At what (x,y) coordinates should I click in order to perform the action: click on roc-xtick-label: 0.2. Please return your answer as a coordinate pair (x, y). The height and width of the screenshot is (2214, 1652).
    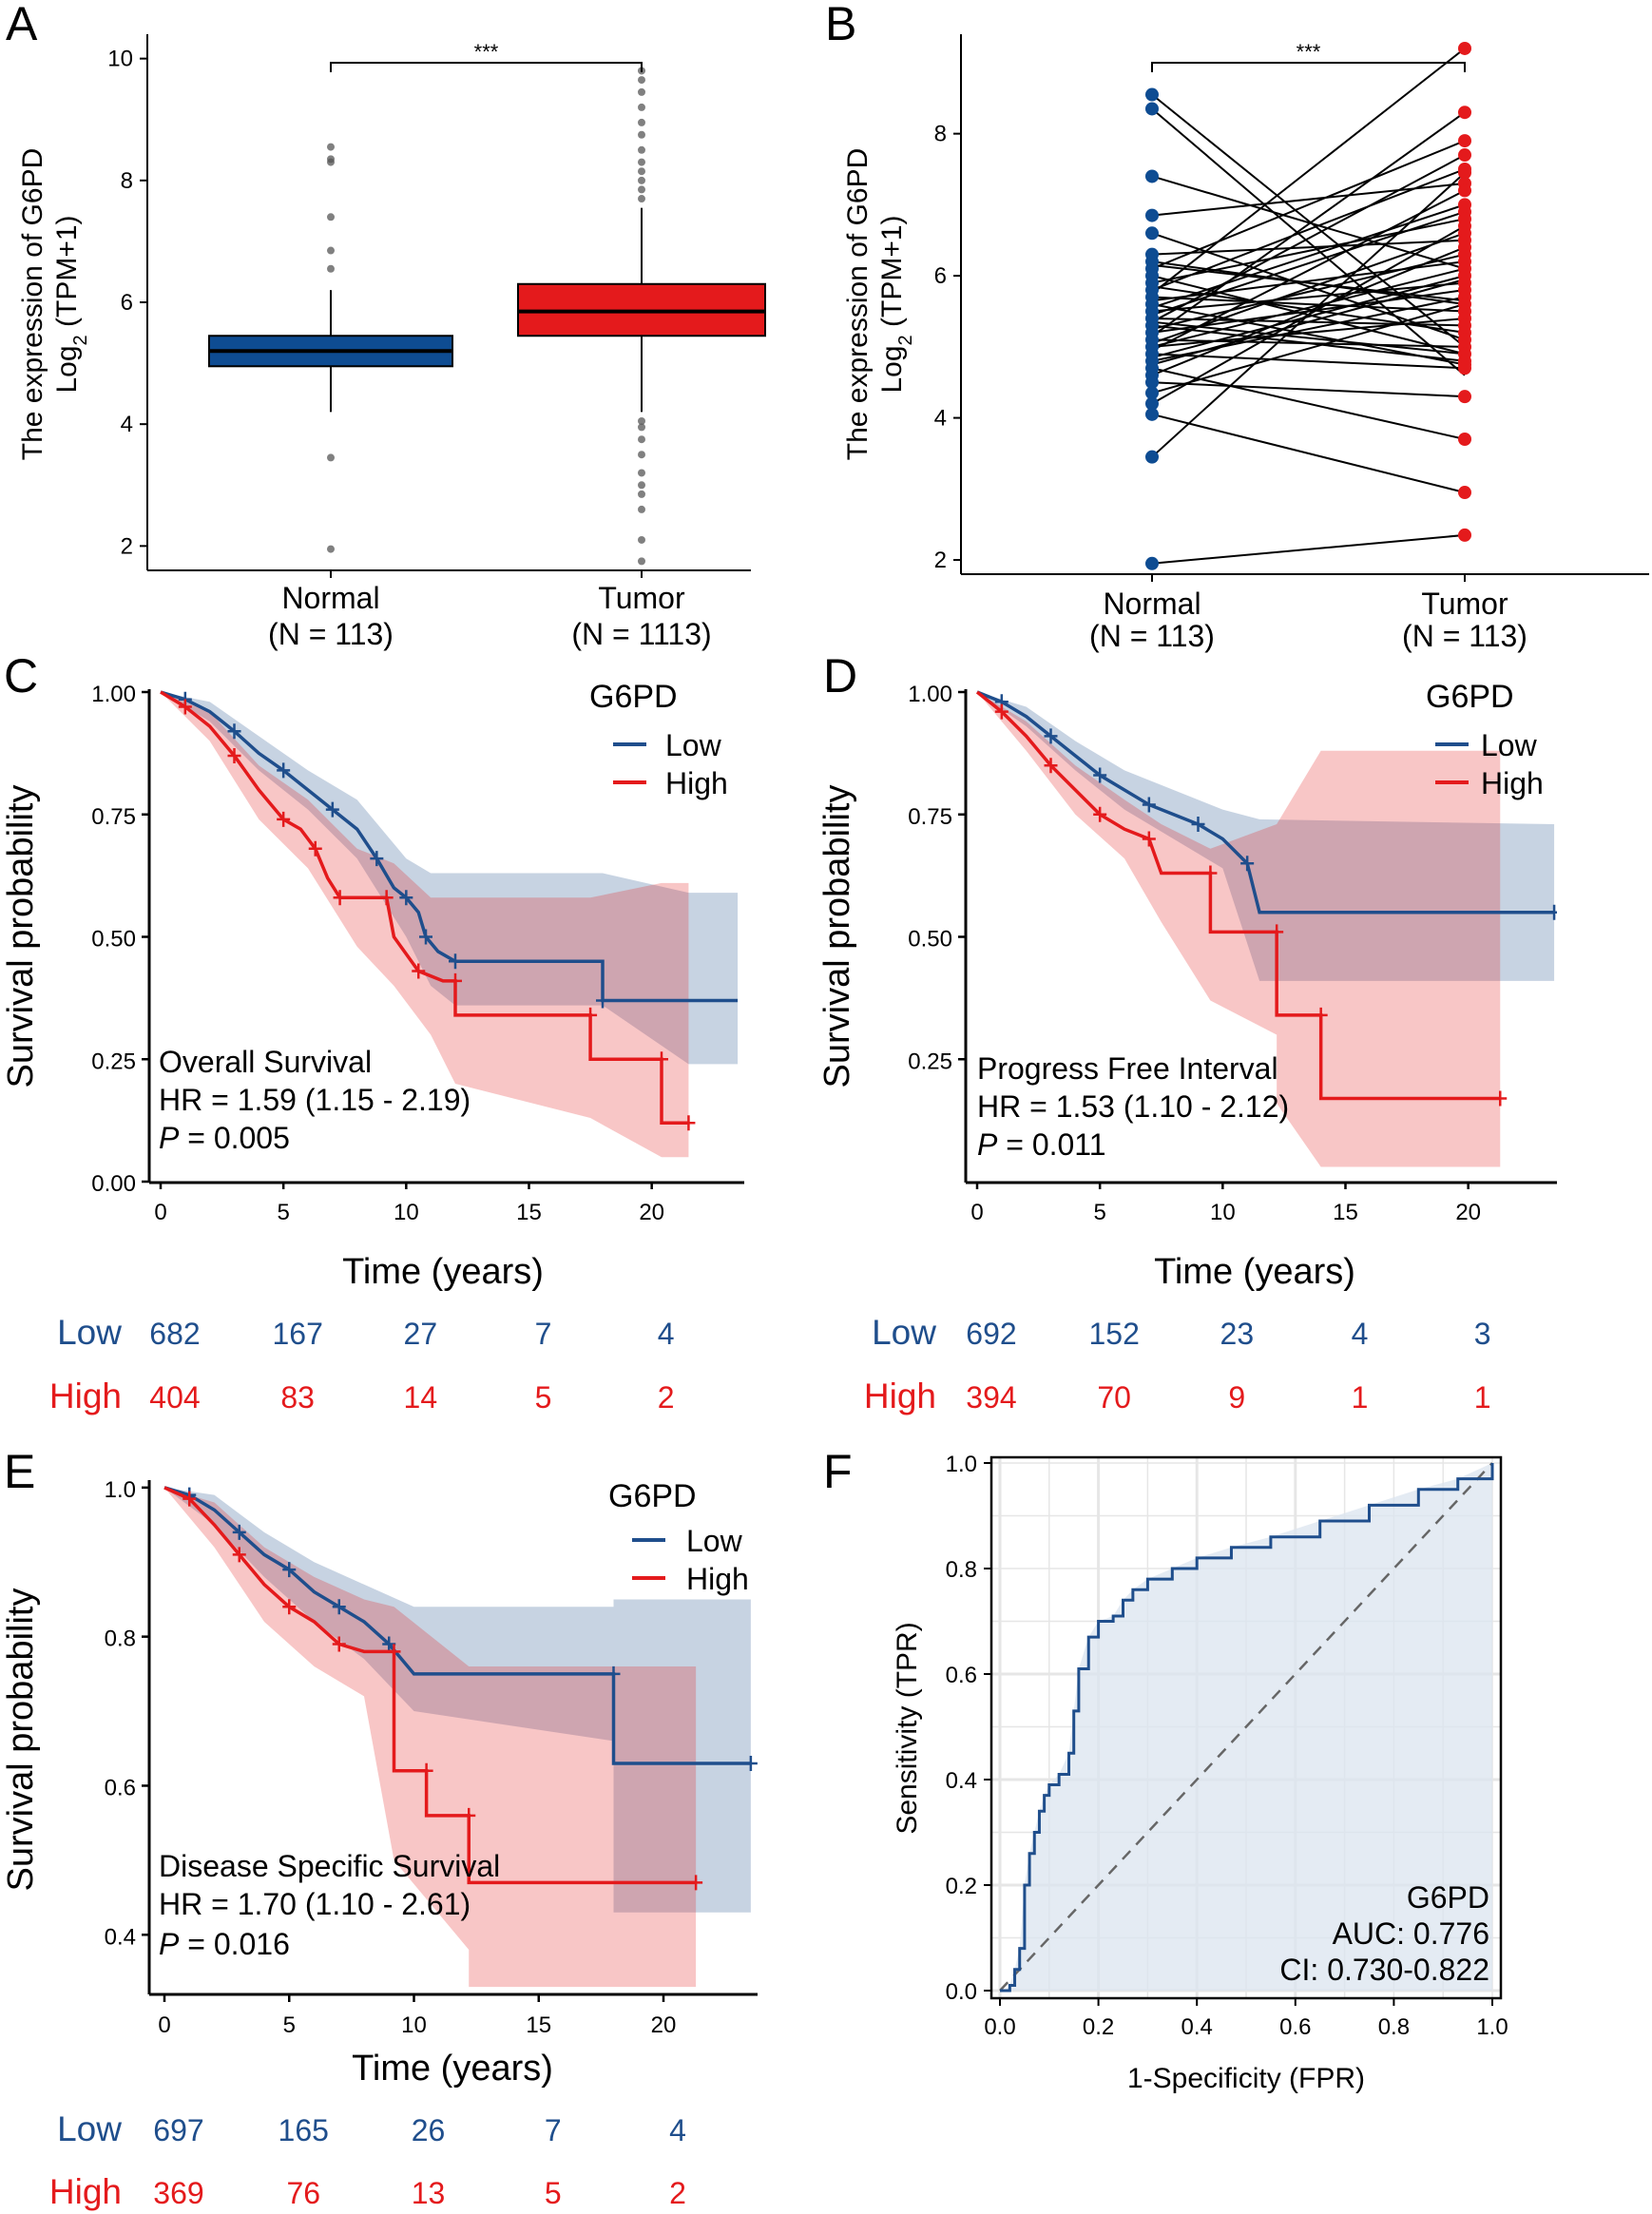
    Looking at the image, I should click on (1098, 2027).